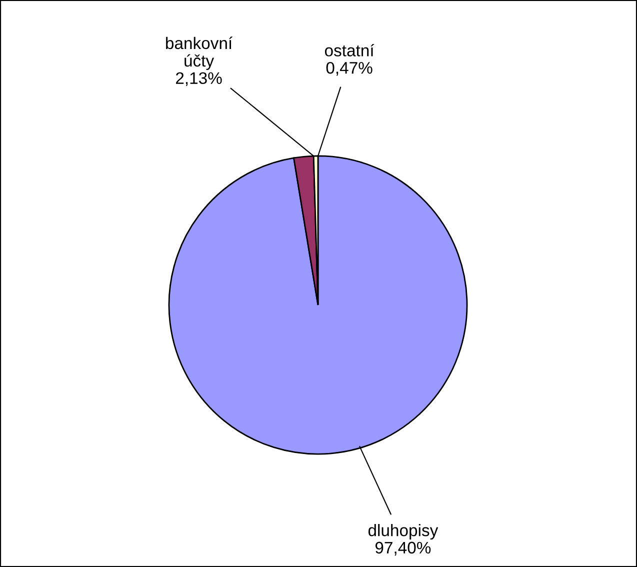  What do you see at coordinates (403, 532) in the screenshot?
I see `slice-label: dluhopisy` at bounding box center [403, 532].